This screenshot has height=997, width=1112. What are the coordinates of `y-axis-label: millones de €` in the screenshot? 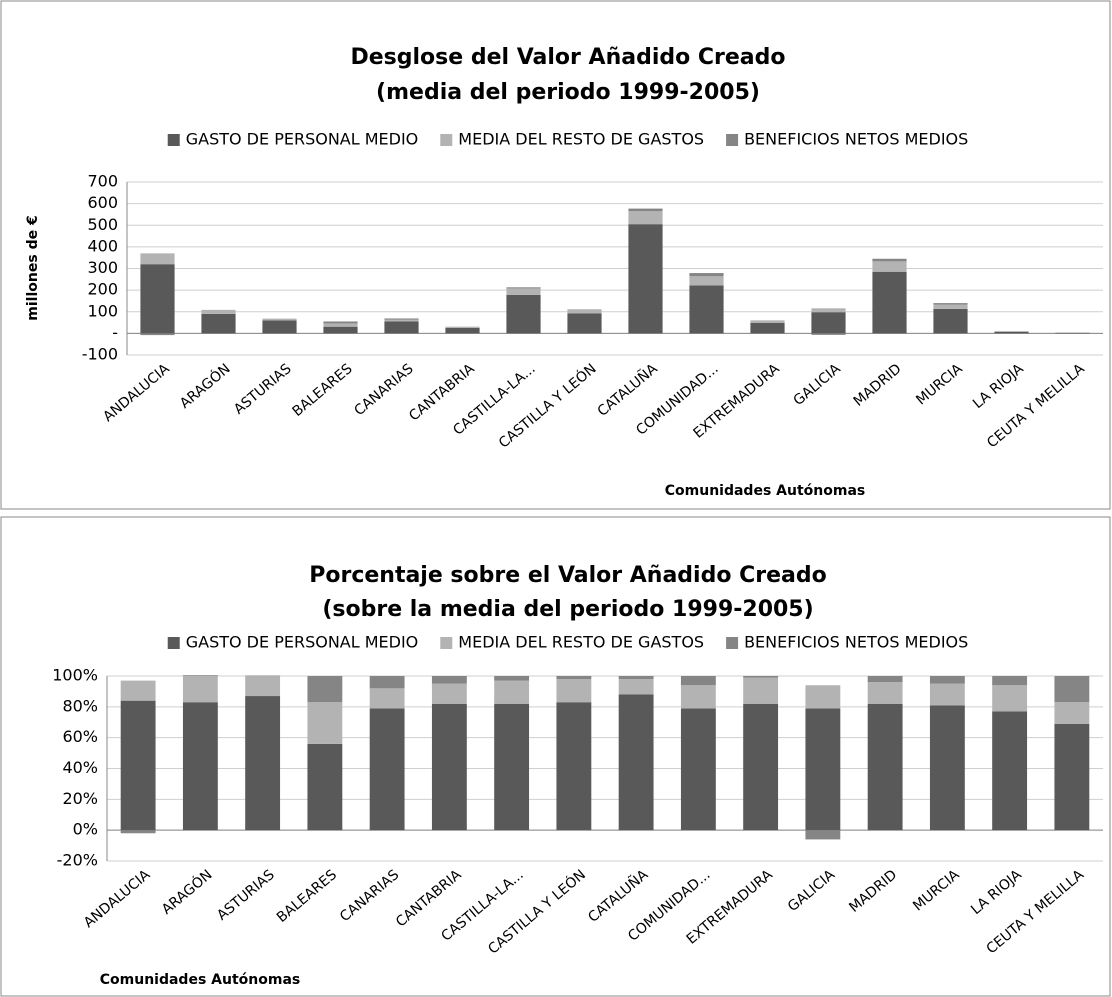 It's located at (33, 267).